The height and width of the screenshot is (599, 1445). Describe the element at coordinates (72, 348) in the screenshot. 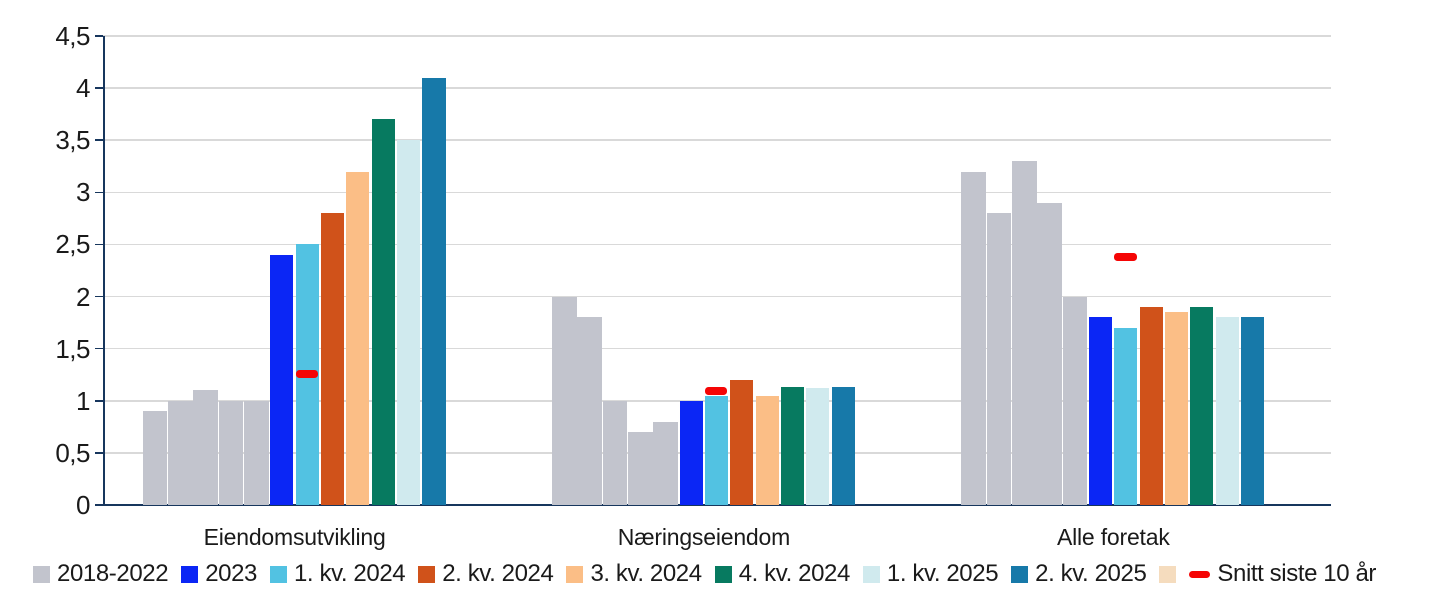

I see `y-axis-tick-label: 1,5` at that location.